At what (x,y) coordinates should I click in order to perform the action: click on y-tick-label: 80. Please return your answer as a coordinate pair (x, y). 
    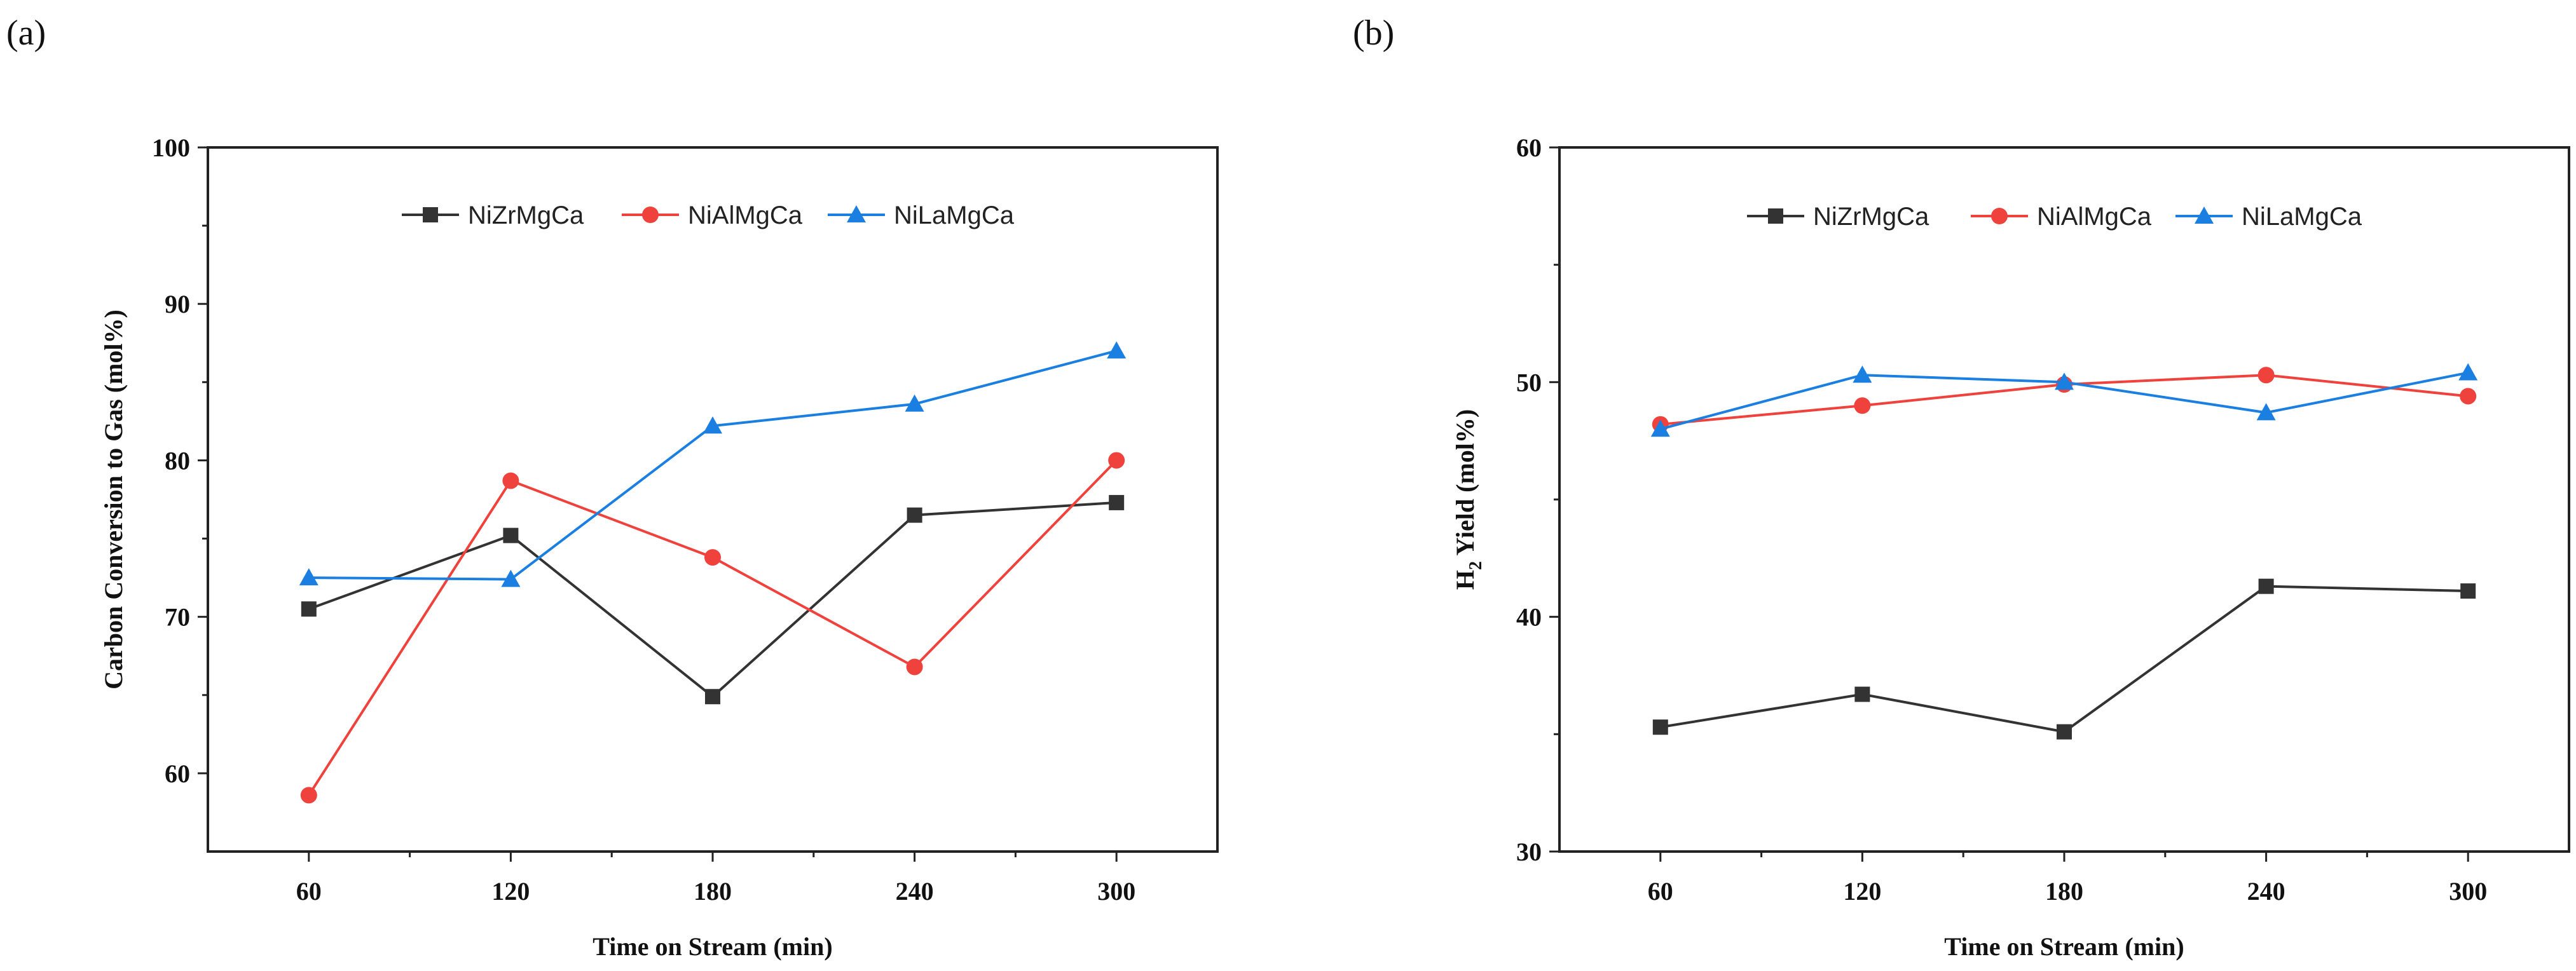
    Looking at the image, I should click on (177, 460).